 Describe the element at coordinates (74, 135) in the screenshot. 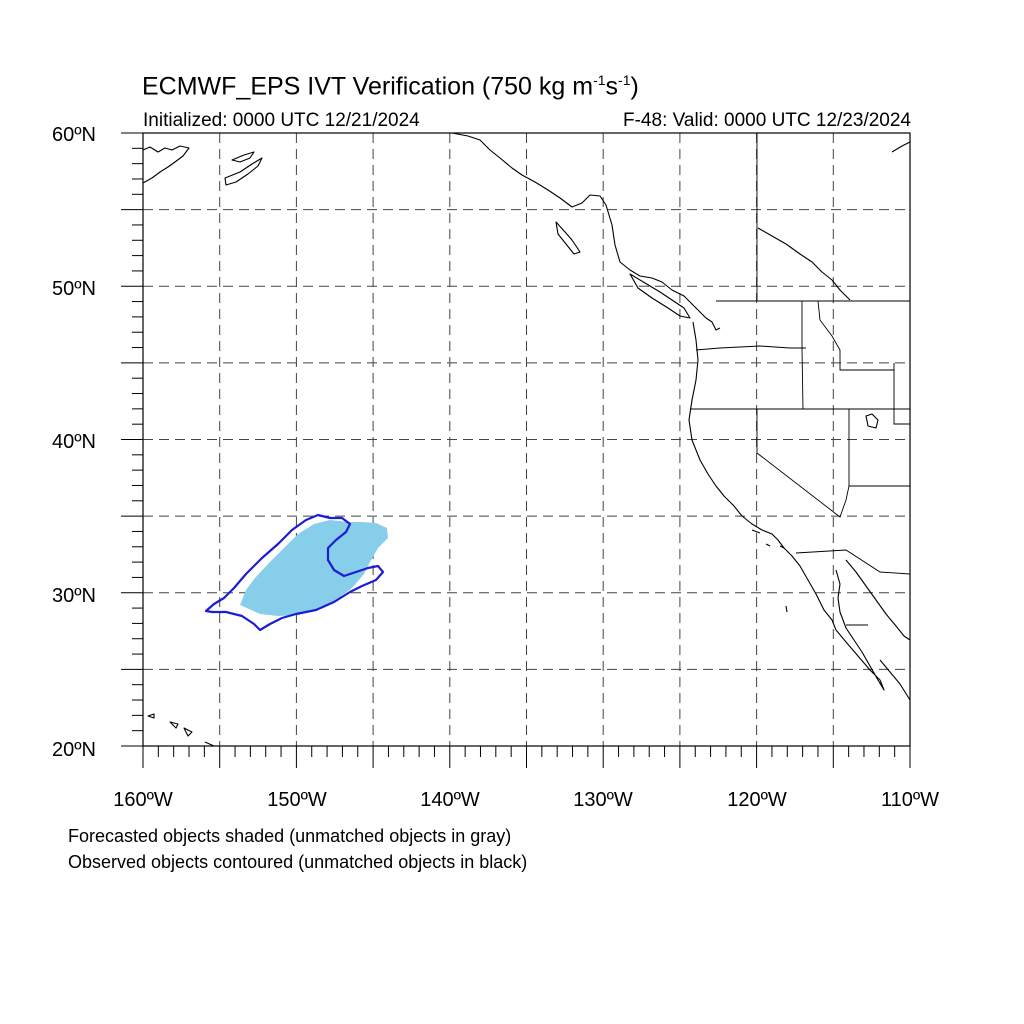

I see `lat-label-60: 60ºN` at that location.